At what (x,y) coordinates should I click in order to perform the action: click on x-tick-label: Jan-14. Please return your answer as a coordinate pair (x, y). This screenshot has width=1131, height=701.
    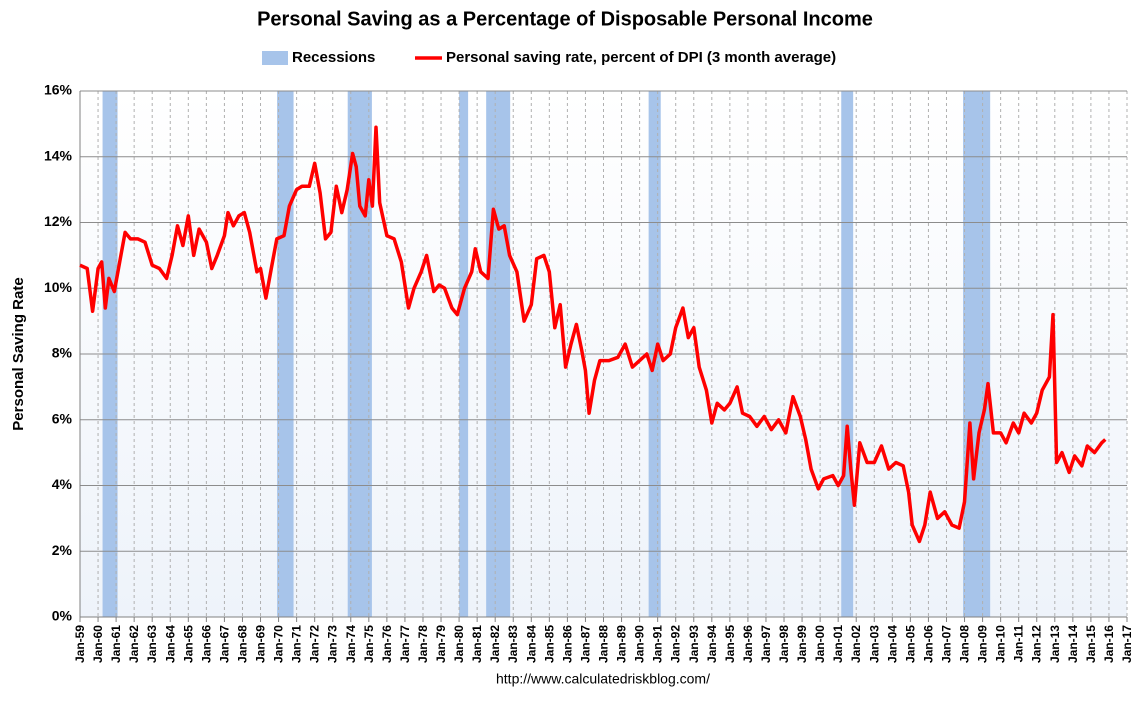
    Looking at the image, I should click on (1073, 644).